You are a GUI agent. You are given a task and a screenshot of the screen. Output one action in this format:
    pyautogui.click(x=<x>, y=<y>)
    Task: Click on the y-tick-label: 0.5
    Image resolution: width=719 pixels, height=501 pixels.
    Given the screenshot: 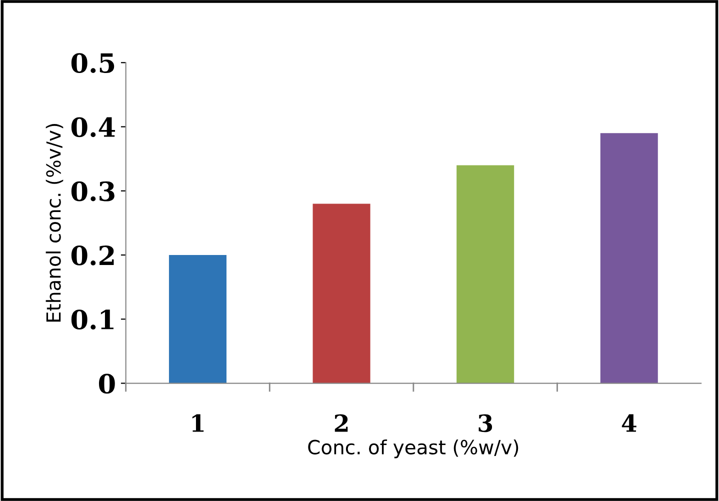 What is the action you would take?
    pyautogui.click(x=92, y=63)
    